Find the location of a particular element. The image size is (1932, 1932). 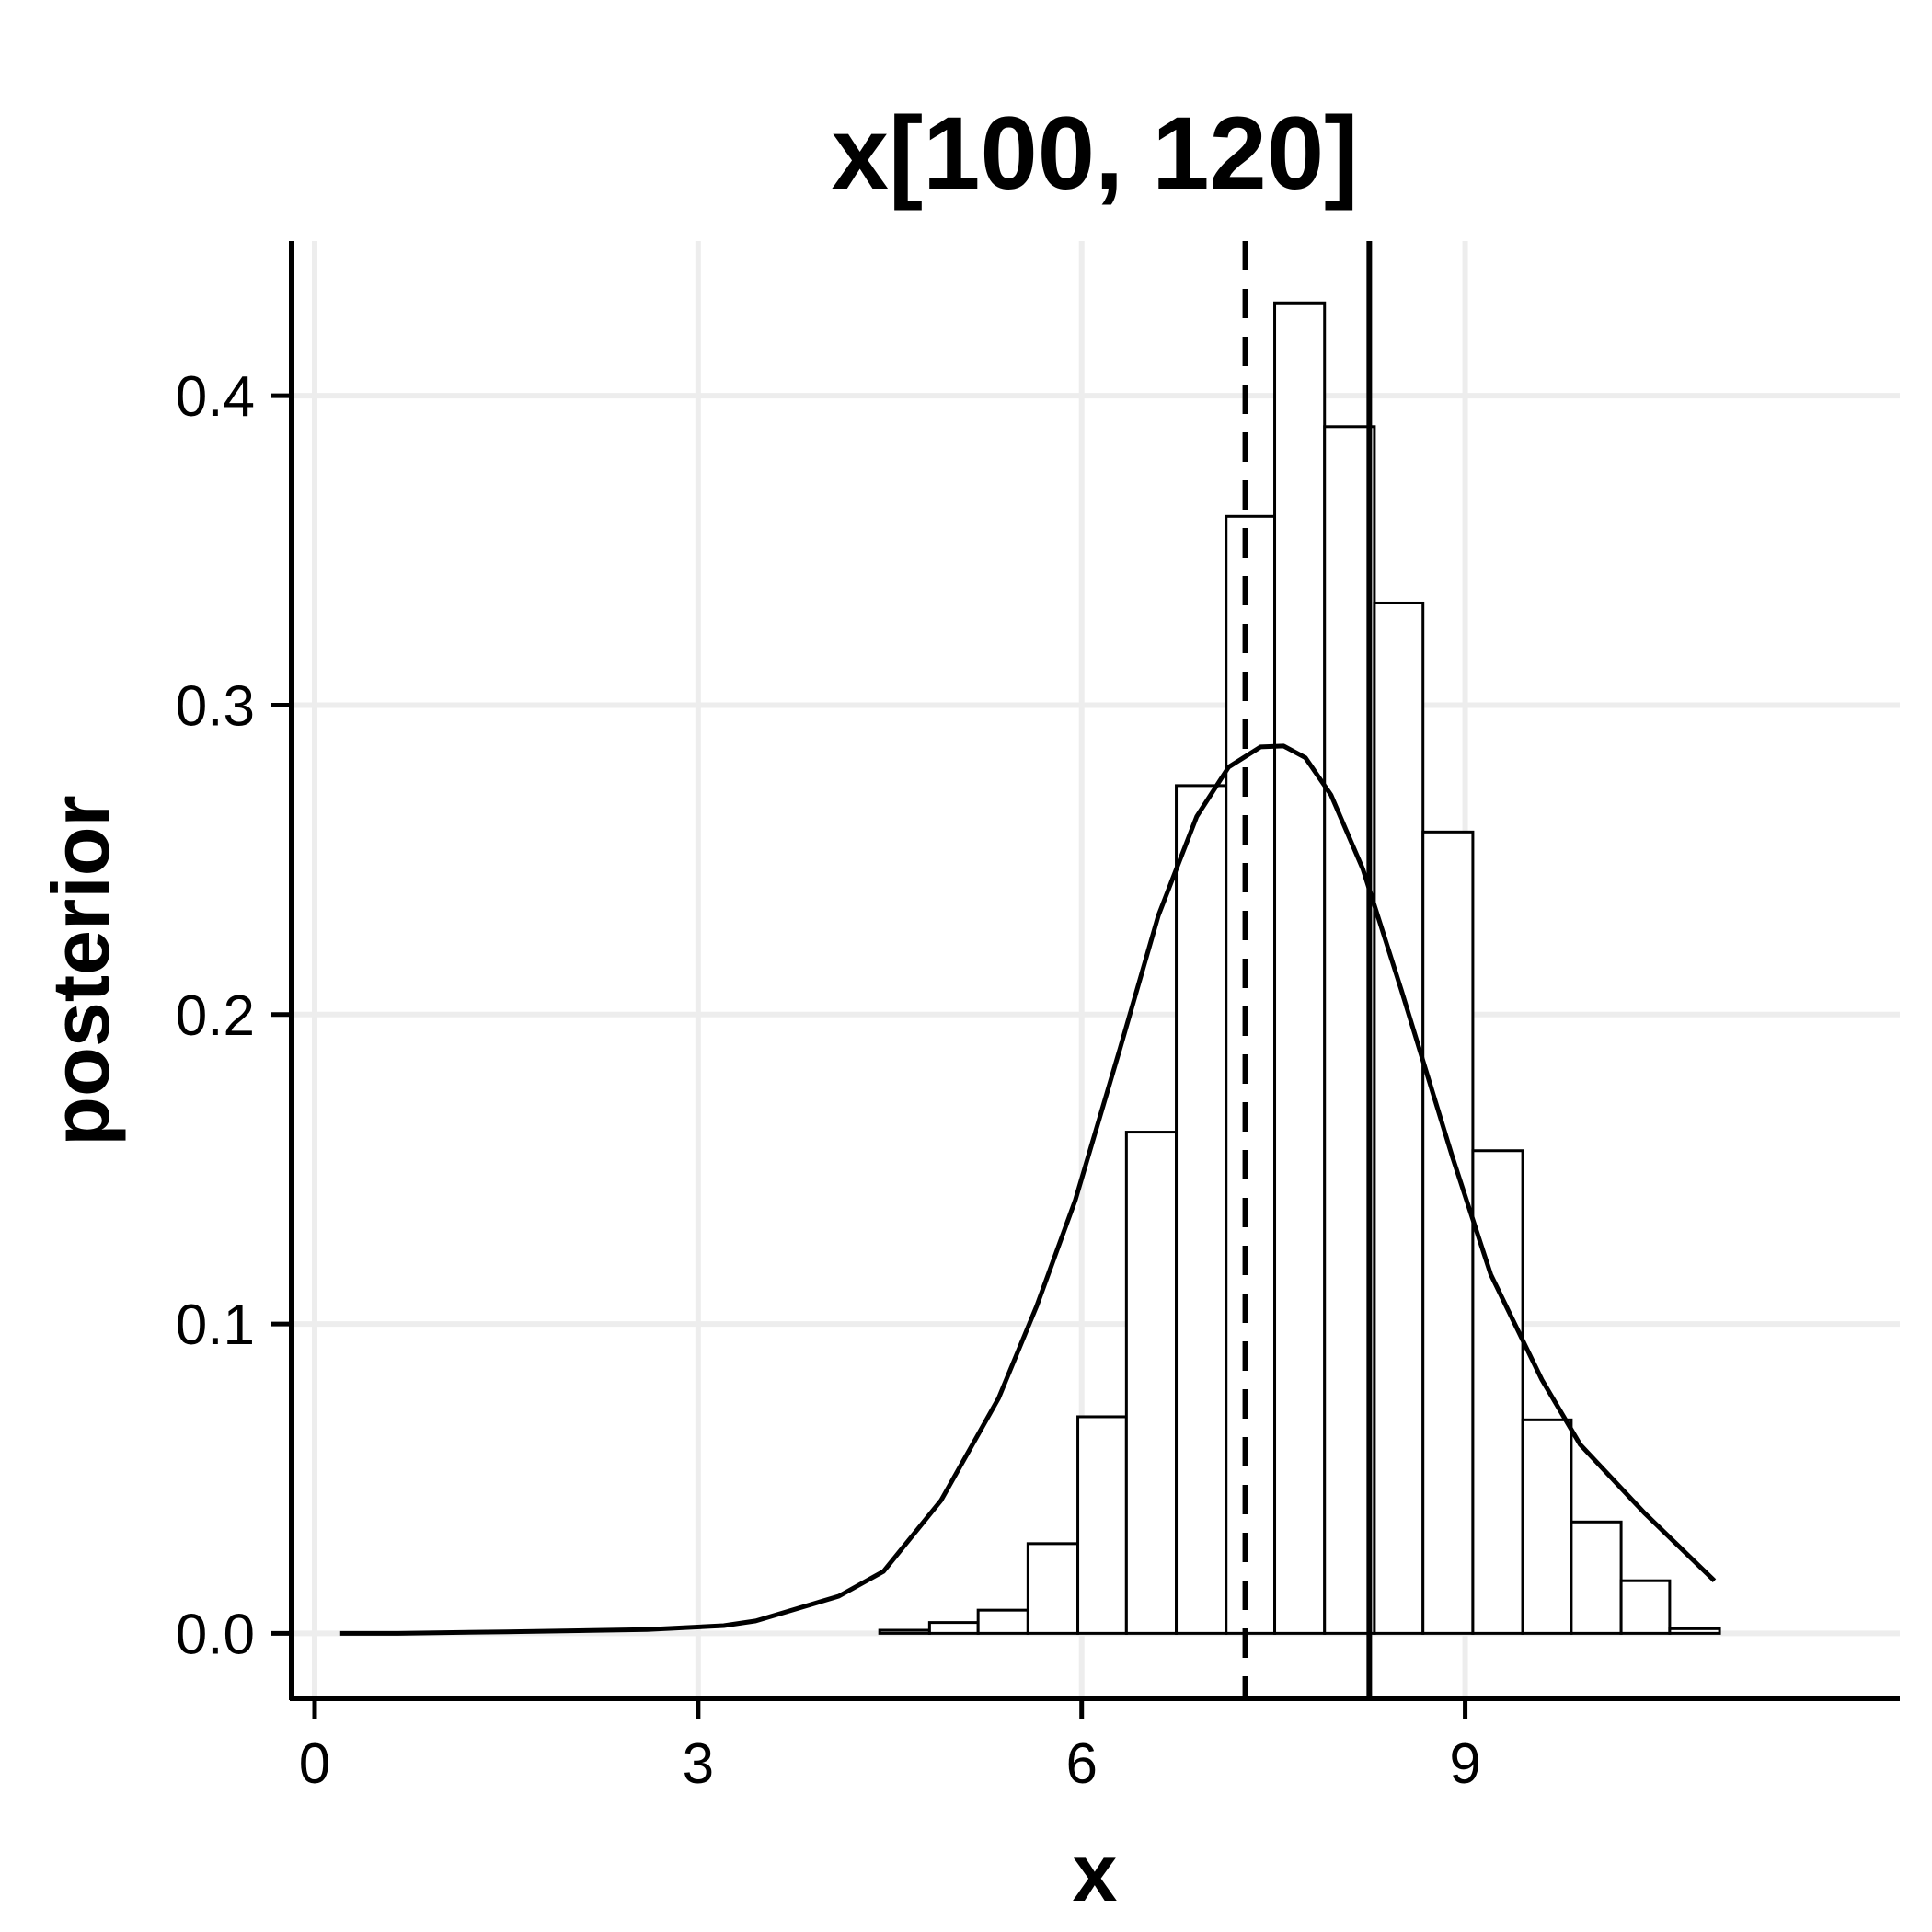

x-tick-label-3: 9 is located at coordinates (1464, 1764).